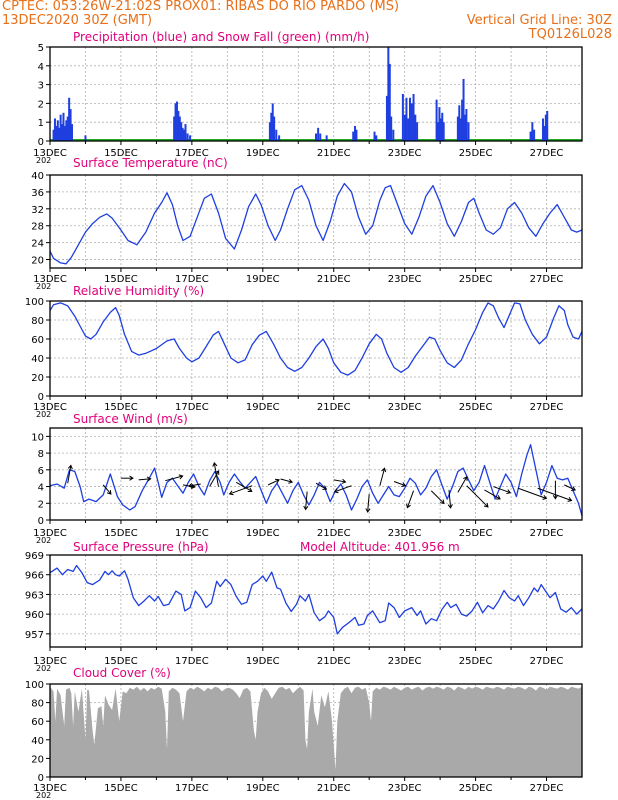  Describe the element at coordinates (192, 661) in the screenshot. I see `x-tick-label: 17DEC` at that location.